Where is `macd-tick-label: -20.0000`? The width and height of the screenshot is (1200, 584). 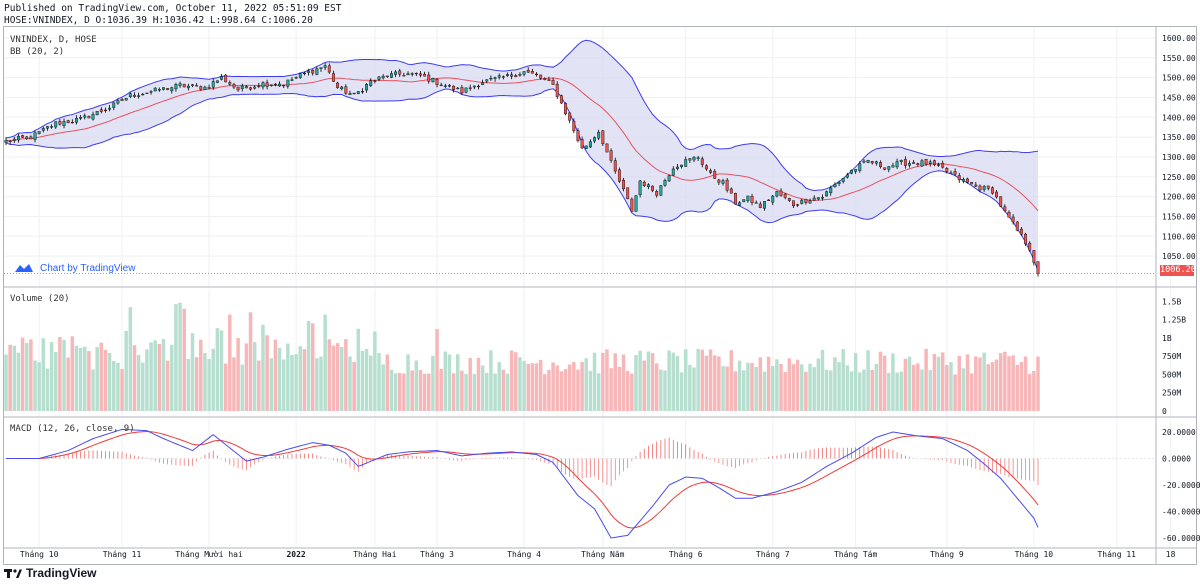 macd-tick-label: -20.0000 is located at coordinates (1181, 485).